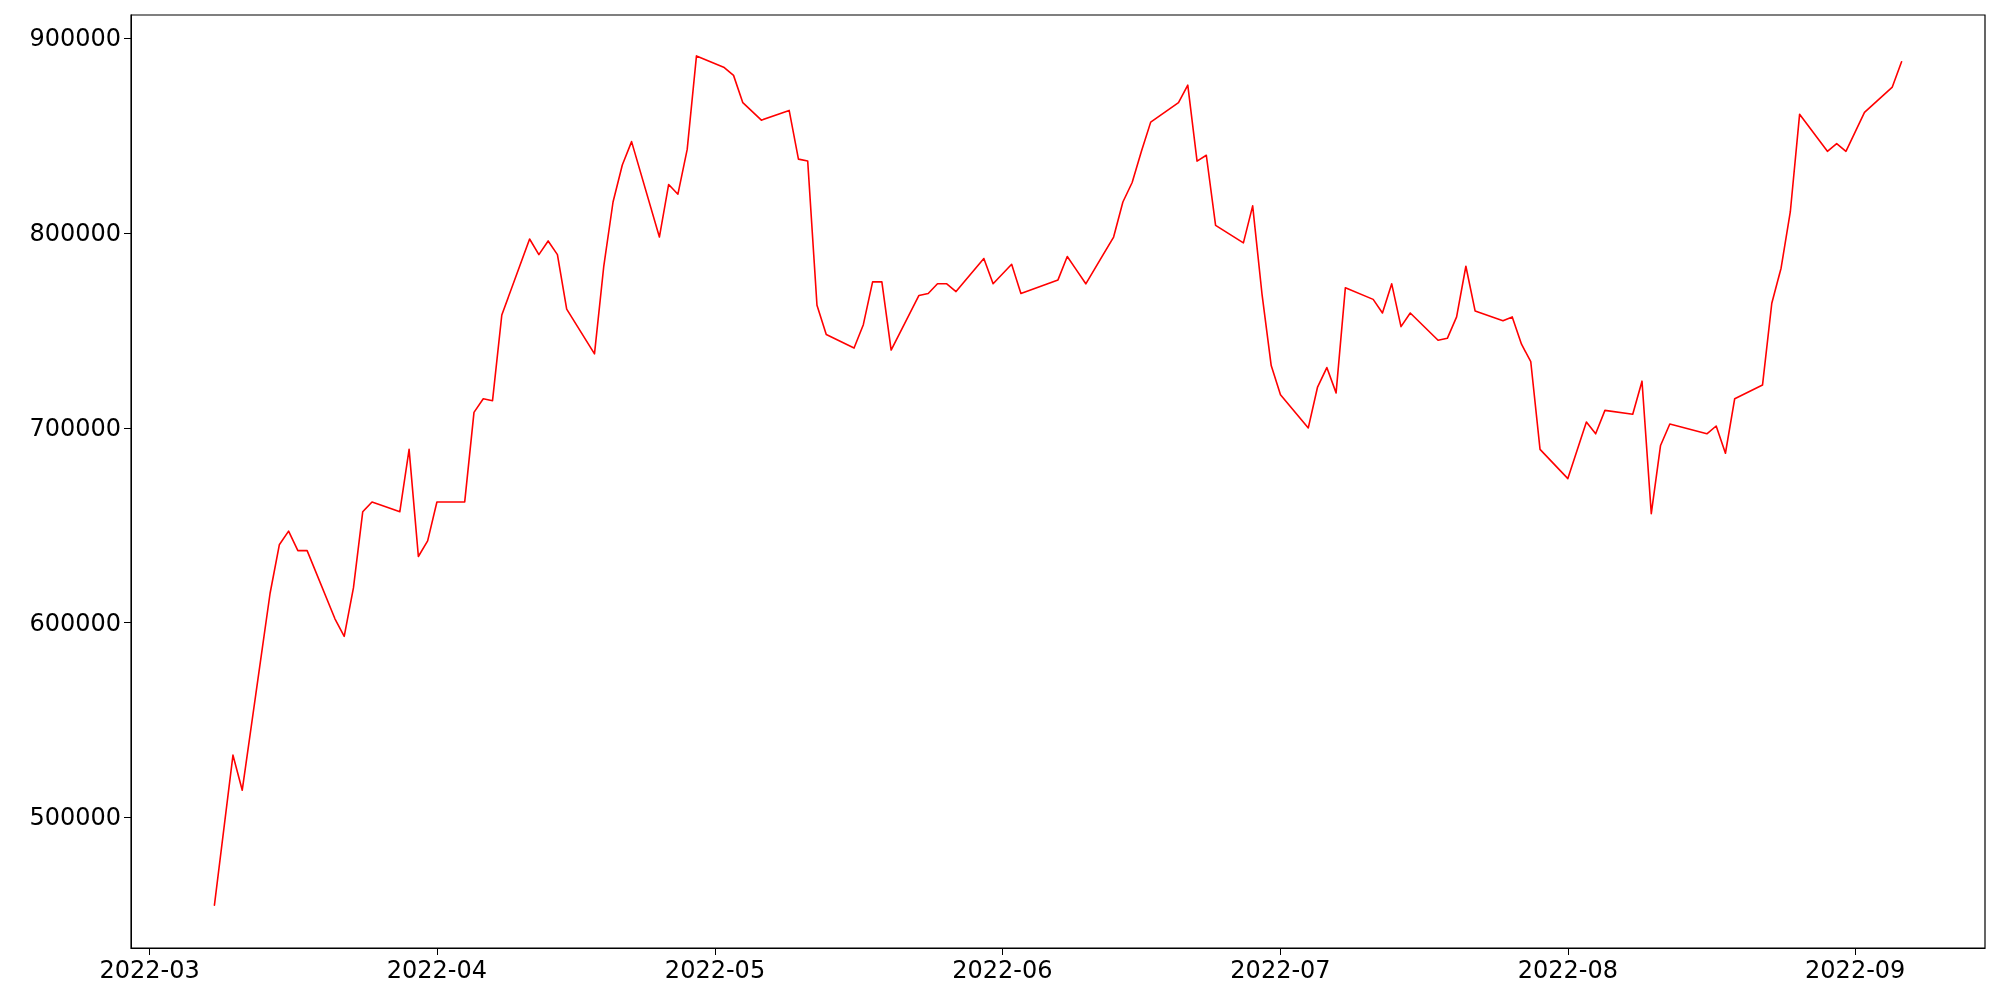 This screenshot has height=1000, width=2000. What do you see at coordinates (149, 970) in the screenshot?
I see `x-tick-label: 2022-03` at bounding box center [149, 970].